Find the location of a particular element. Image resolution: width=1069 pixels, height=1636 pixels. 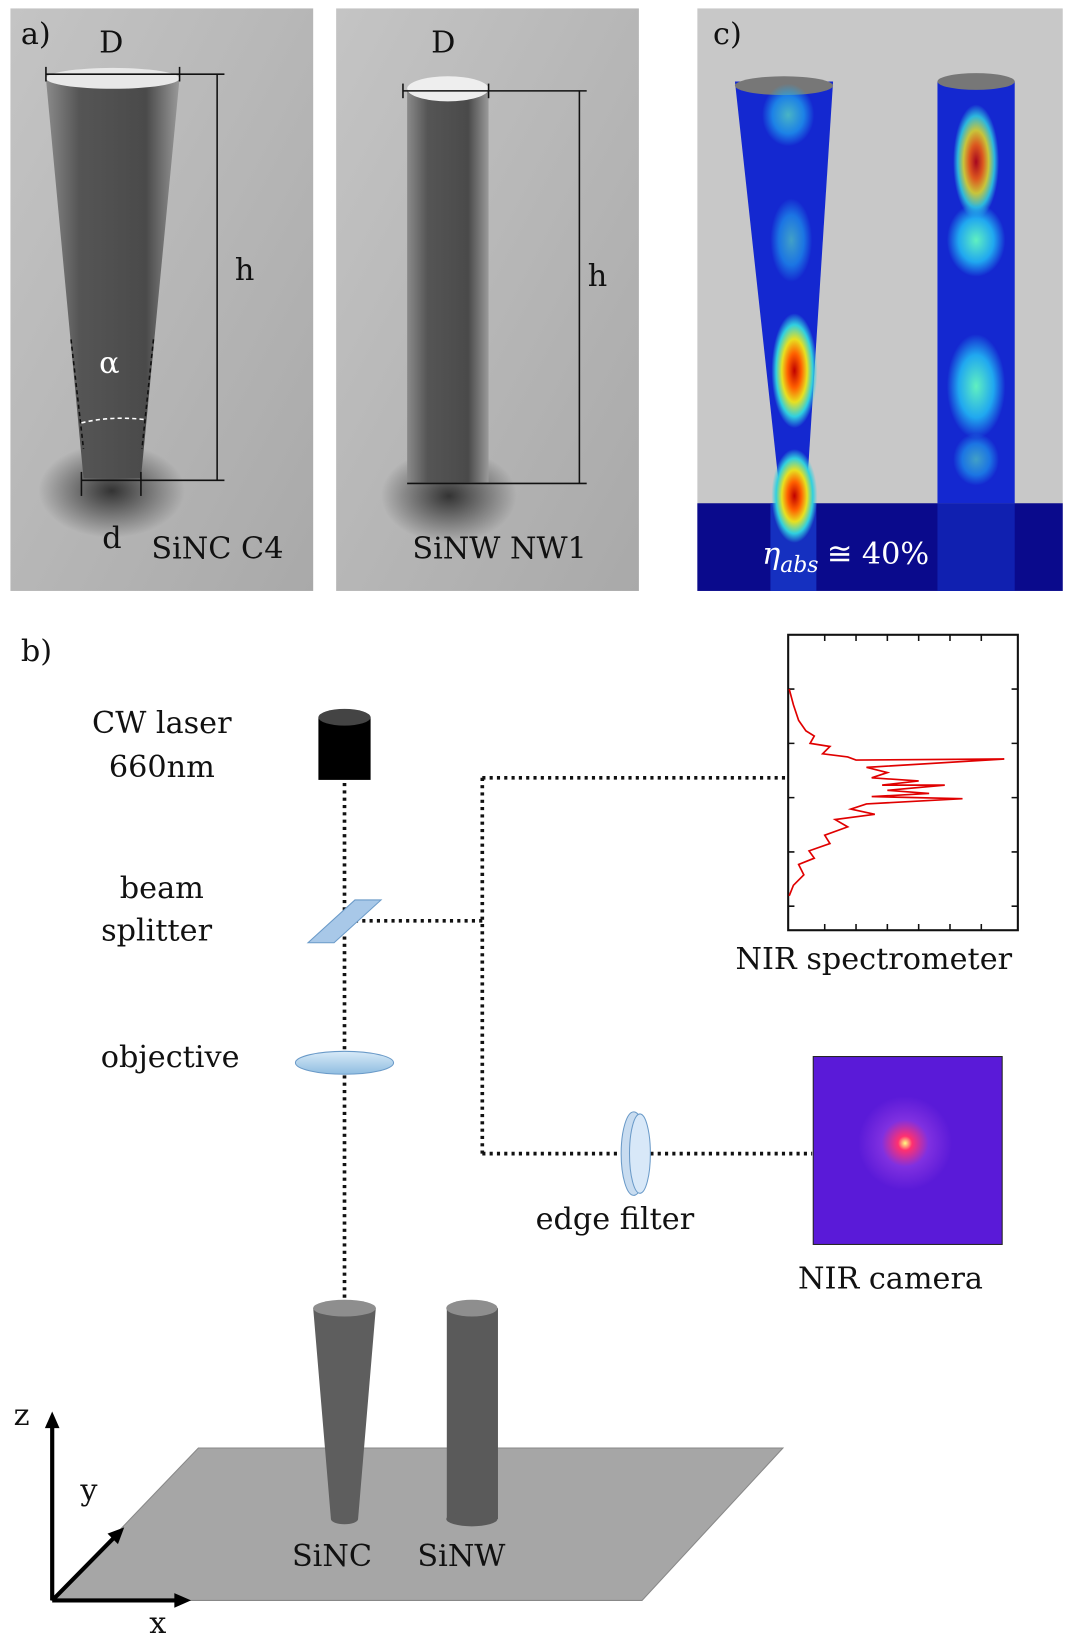

axis-label: x is located at coordinates (157, 1621).